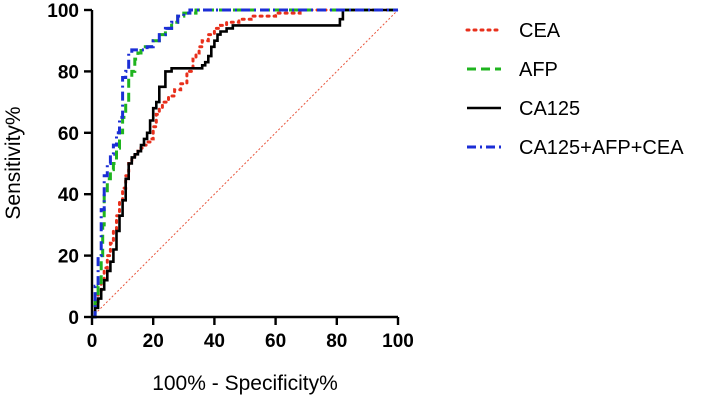 The height and width of the screenshot is (401, 713). I want to click on y-tick-label: 60, so click(68, 134).